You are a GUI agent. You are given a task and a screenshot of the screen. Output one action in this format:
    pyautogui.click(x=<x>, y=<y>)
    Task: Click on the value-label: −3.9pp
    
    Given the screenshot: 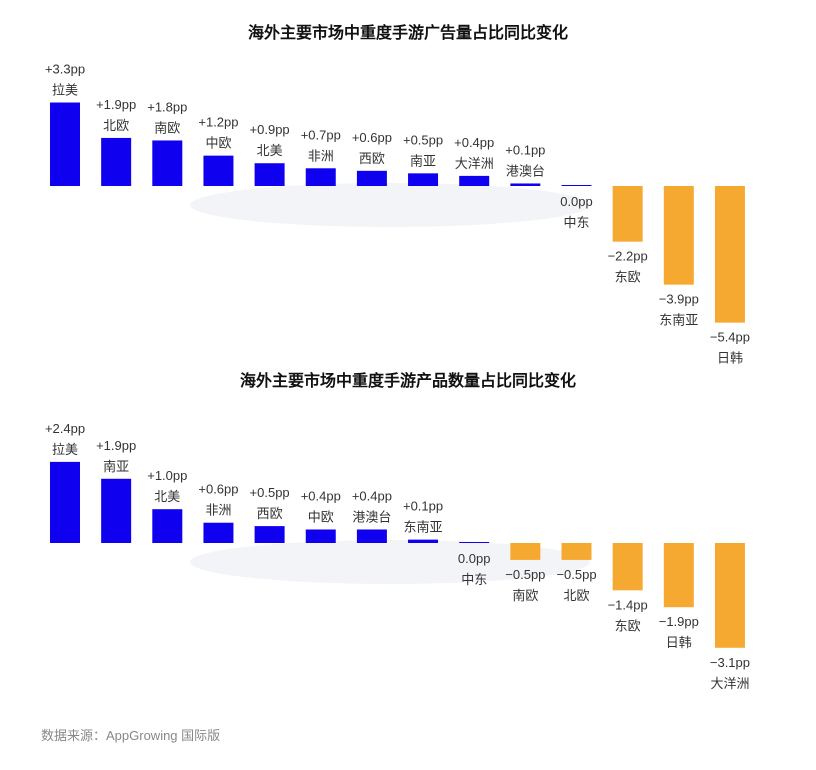 What is the action you would take?
    pyautogui.click(x=679, y=299)
    